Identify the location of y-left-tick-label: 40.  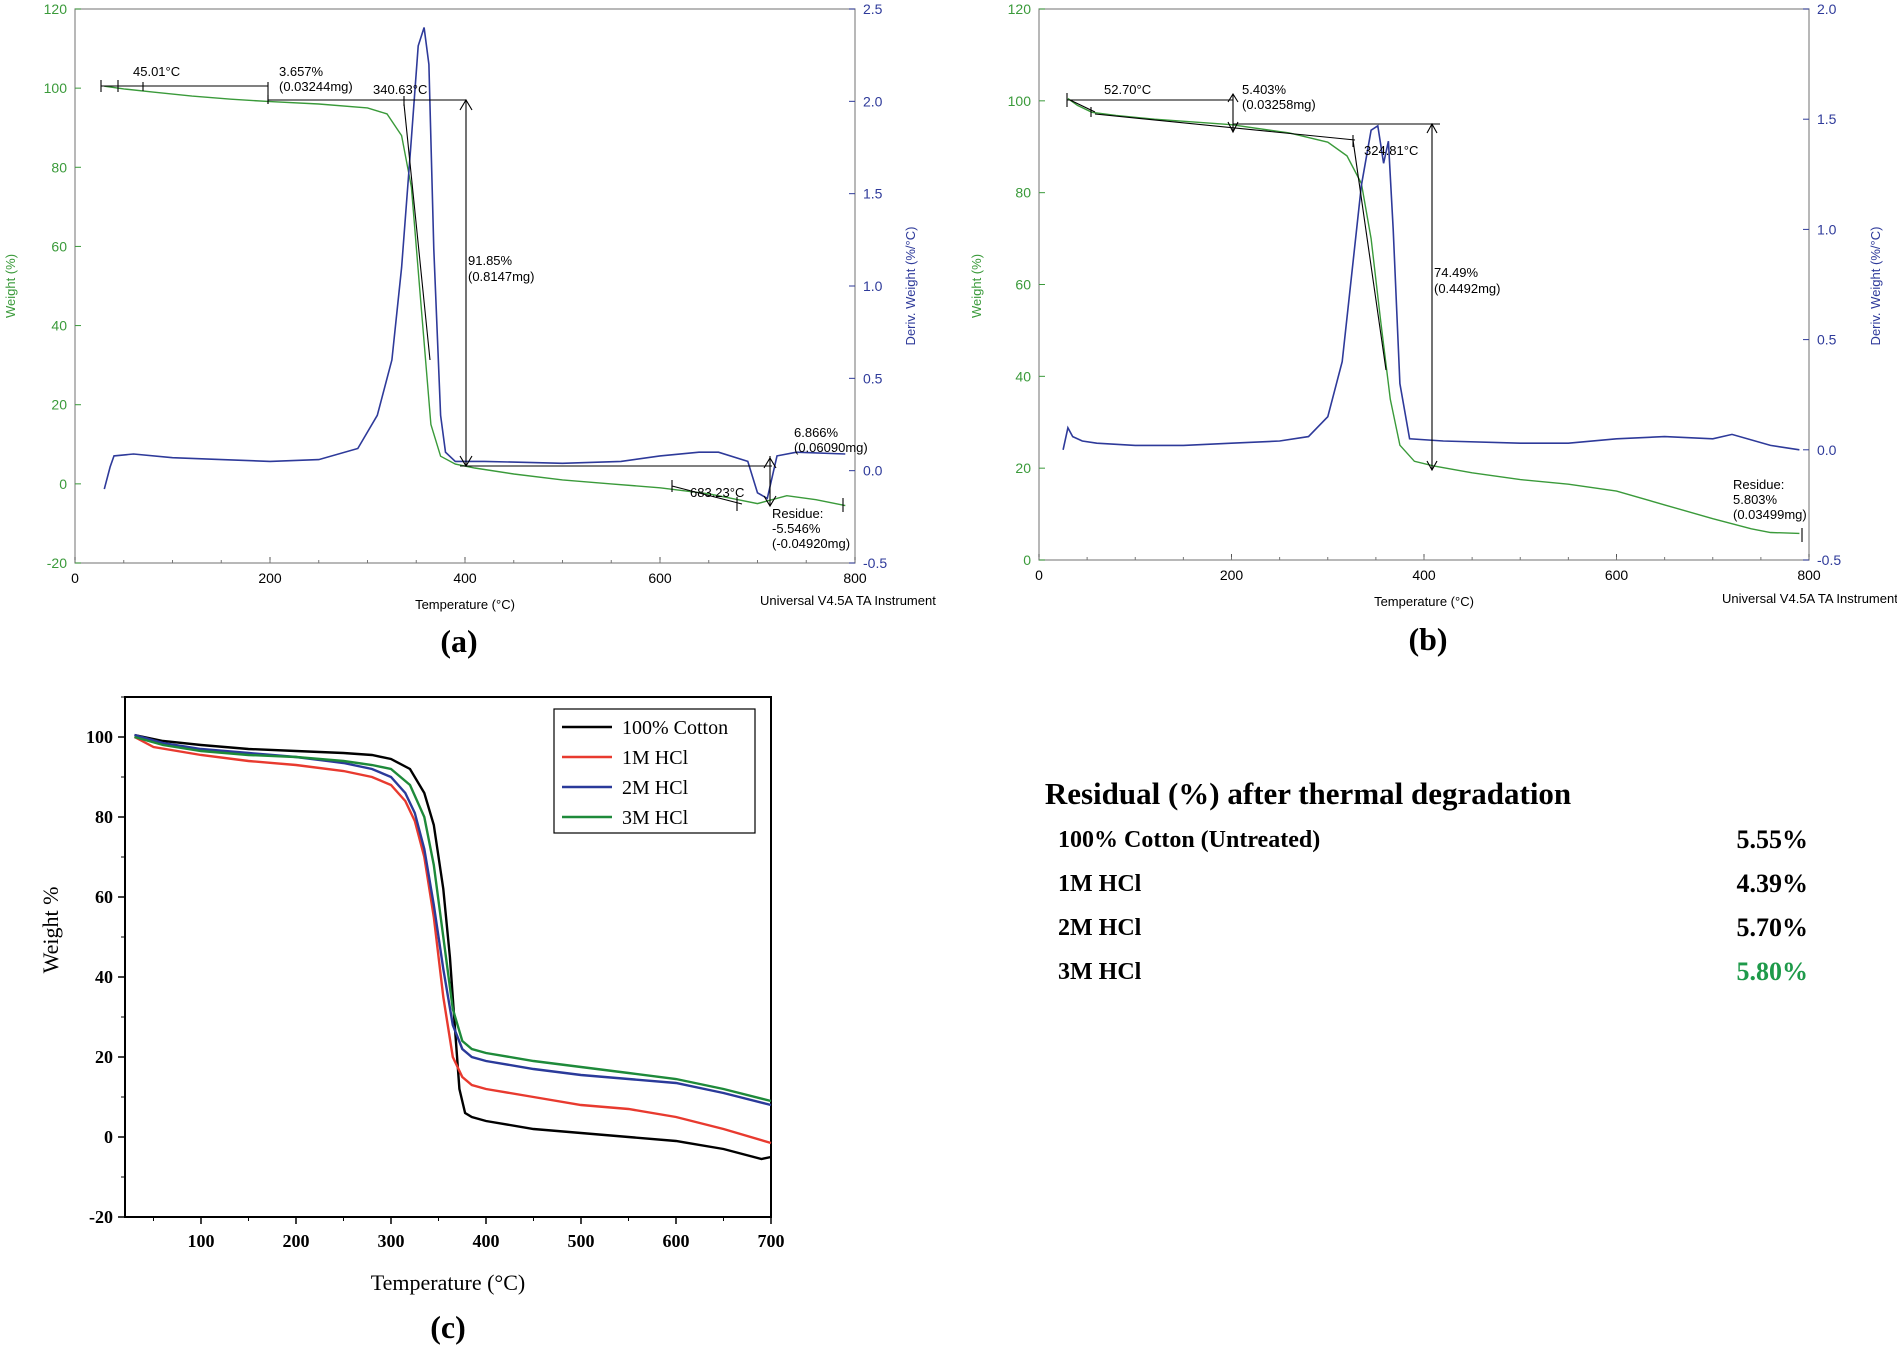
(59, 326).